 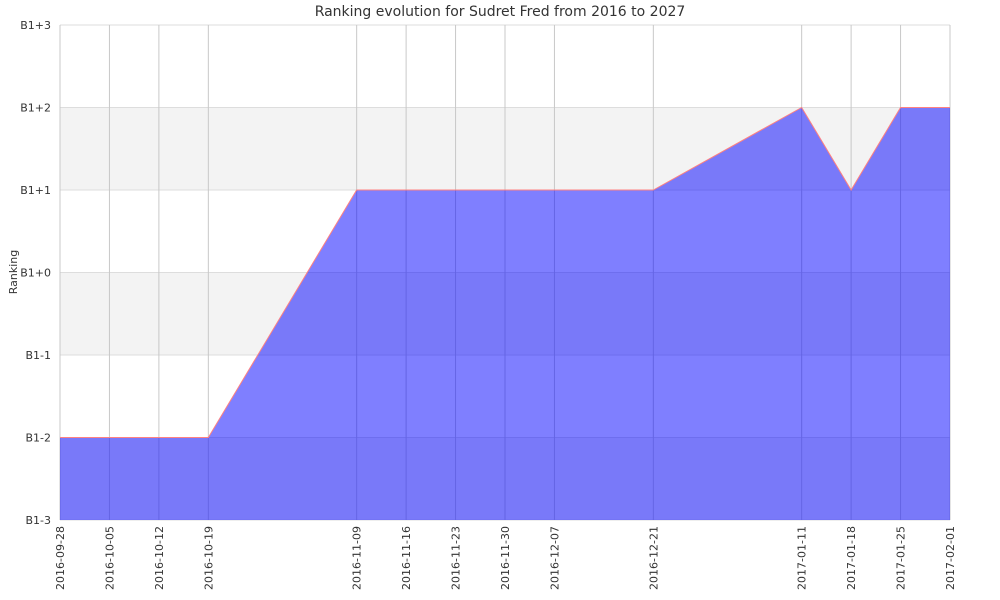 What do you see at coordinates (38, 355) in the screenshot?
I see `y-tick-label: B1-1` at bounding box center [38, 355].